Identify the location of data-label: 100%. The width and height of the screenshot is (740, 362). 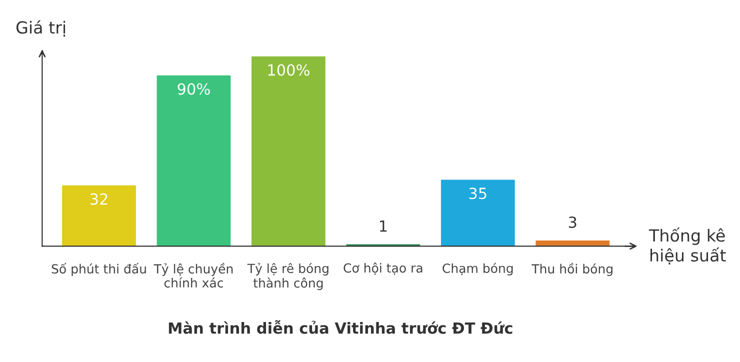
(289, 70).